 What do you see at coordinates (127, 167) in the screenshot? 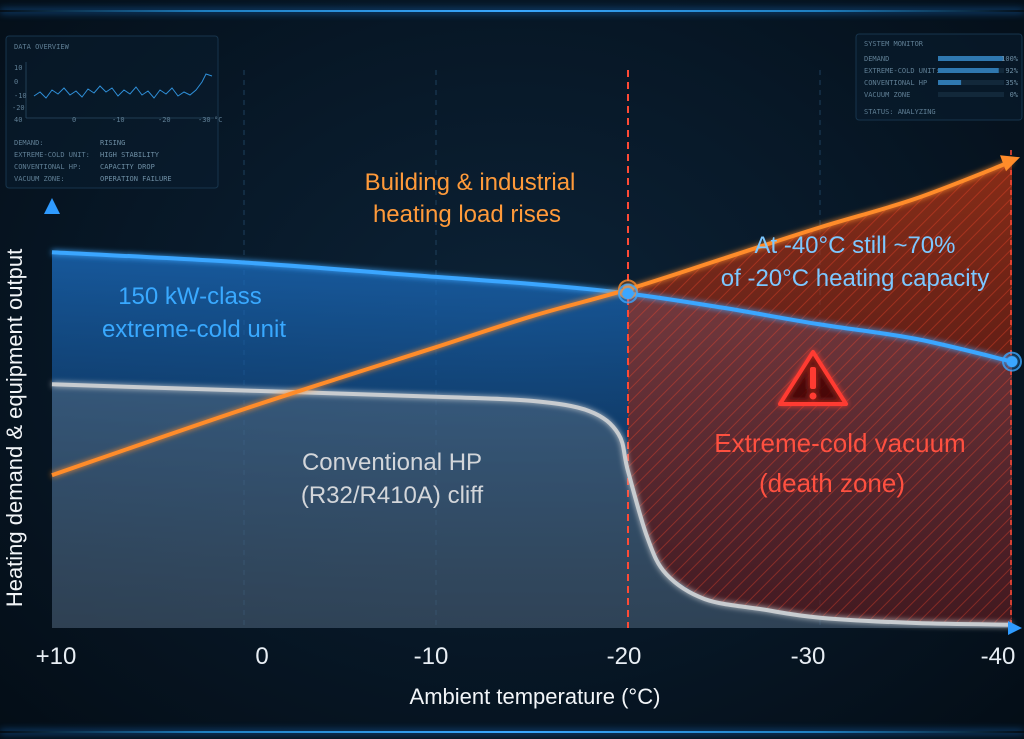
I see `overview-row-value: CAPACITY DROP` at bounding box center [127, 167].